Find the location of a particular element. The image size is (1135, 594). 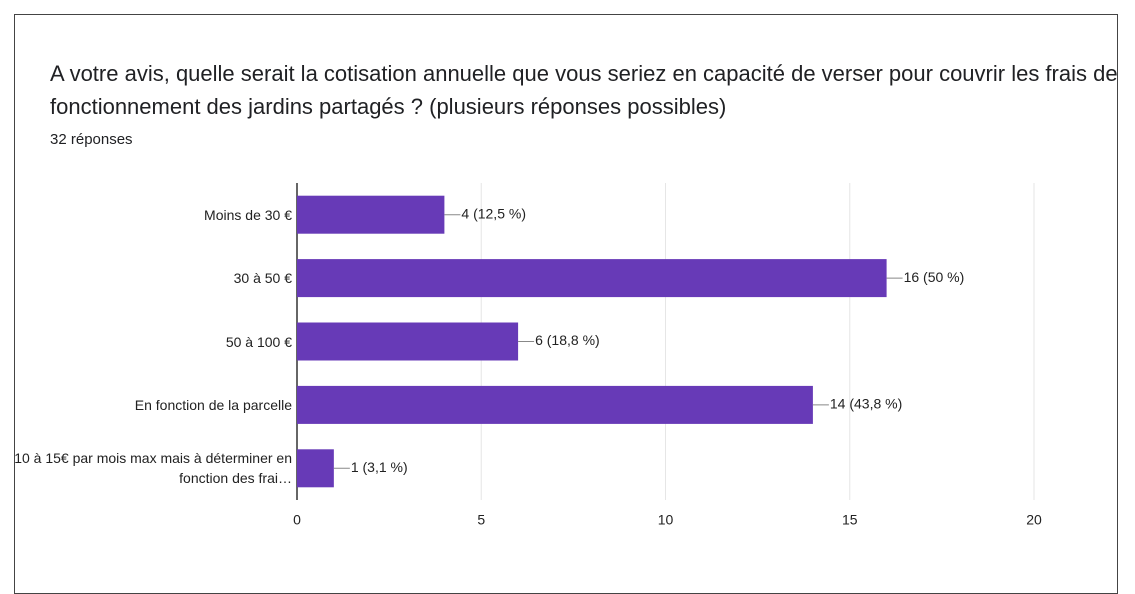

y-tick-label: 30 à 50 € is located at coordinates (262, 278).